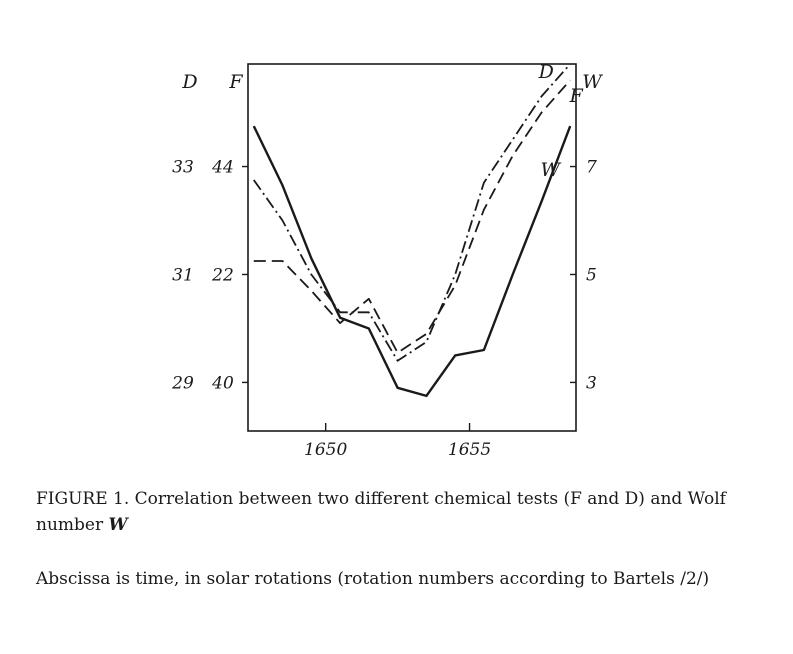  Describe the element at coordinates (591, 275) in the screenshot. I see `tick-label-w: 5` at that location.